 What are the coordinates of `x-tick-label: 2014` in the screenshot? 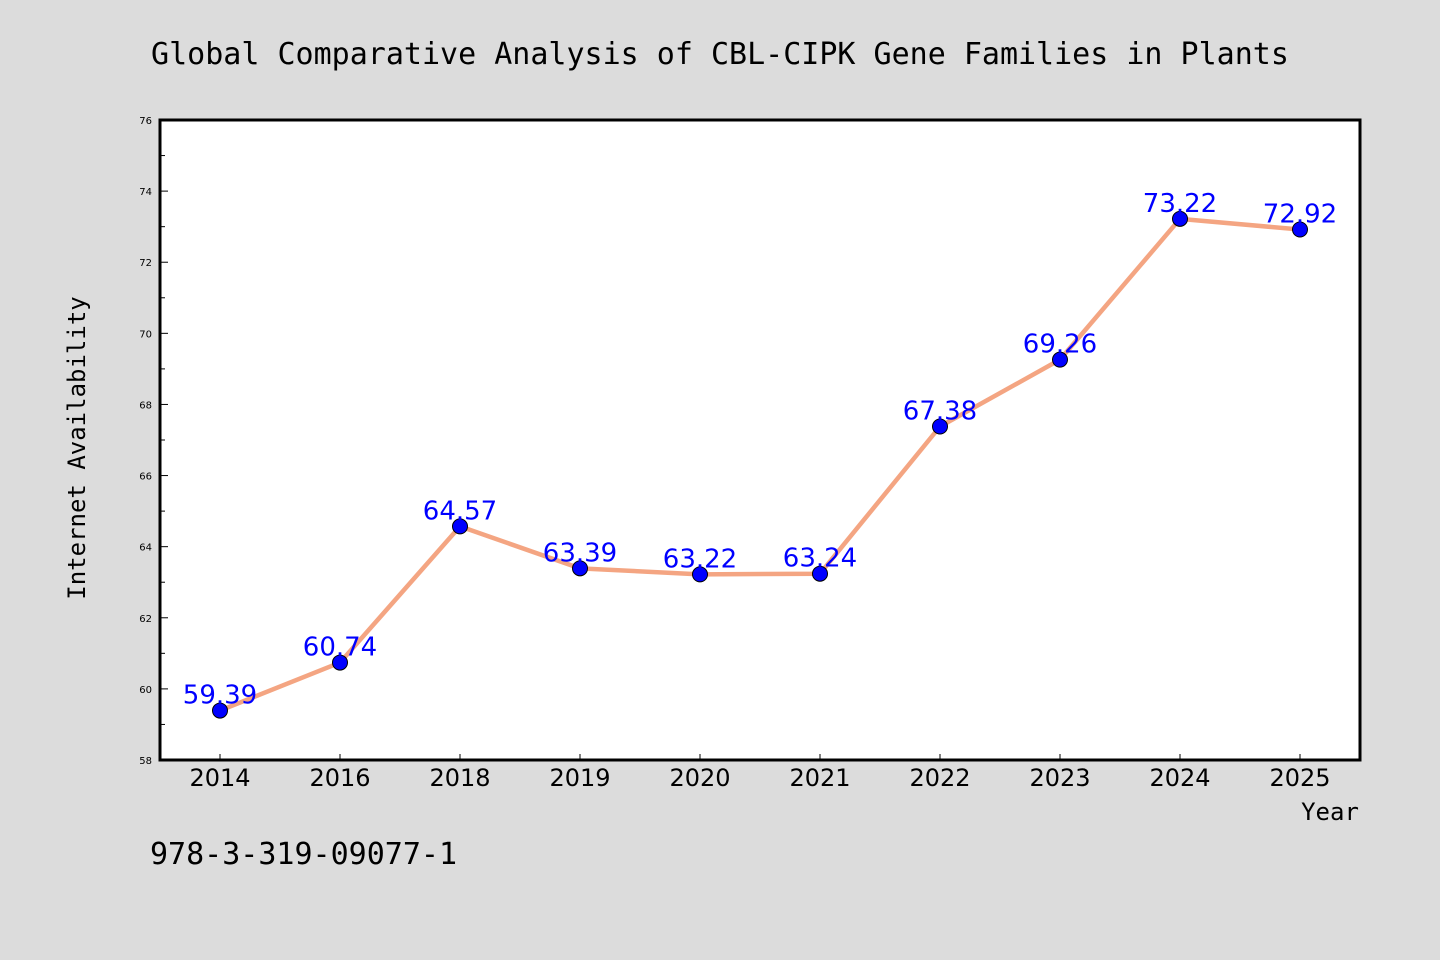 It's located at (219, 778).